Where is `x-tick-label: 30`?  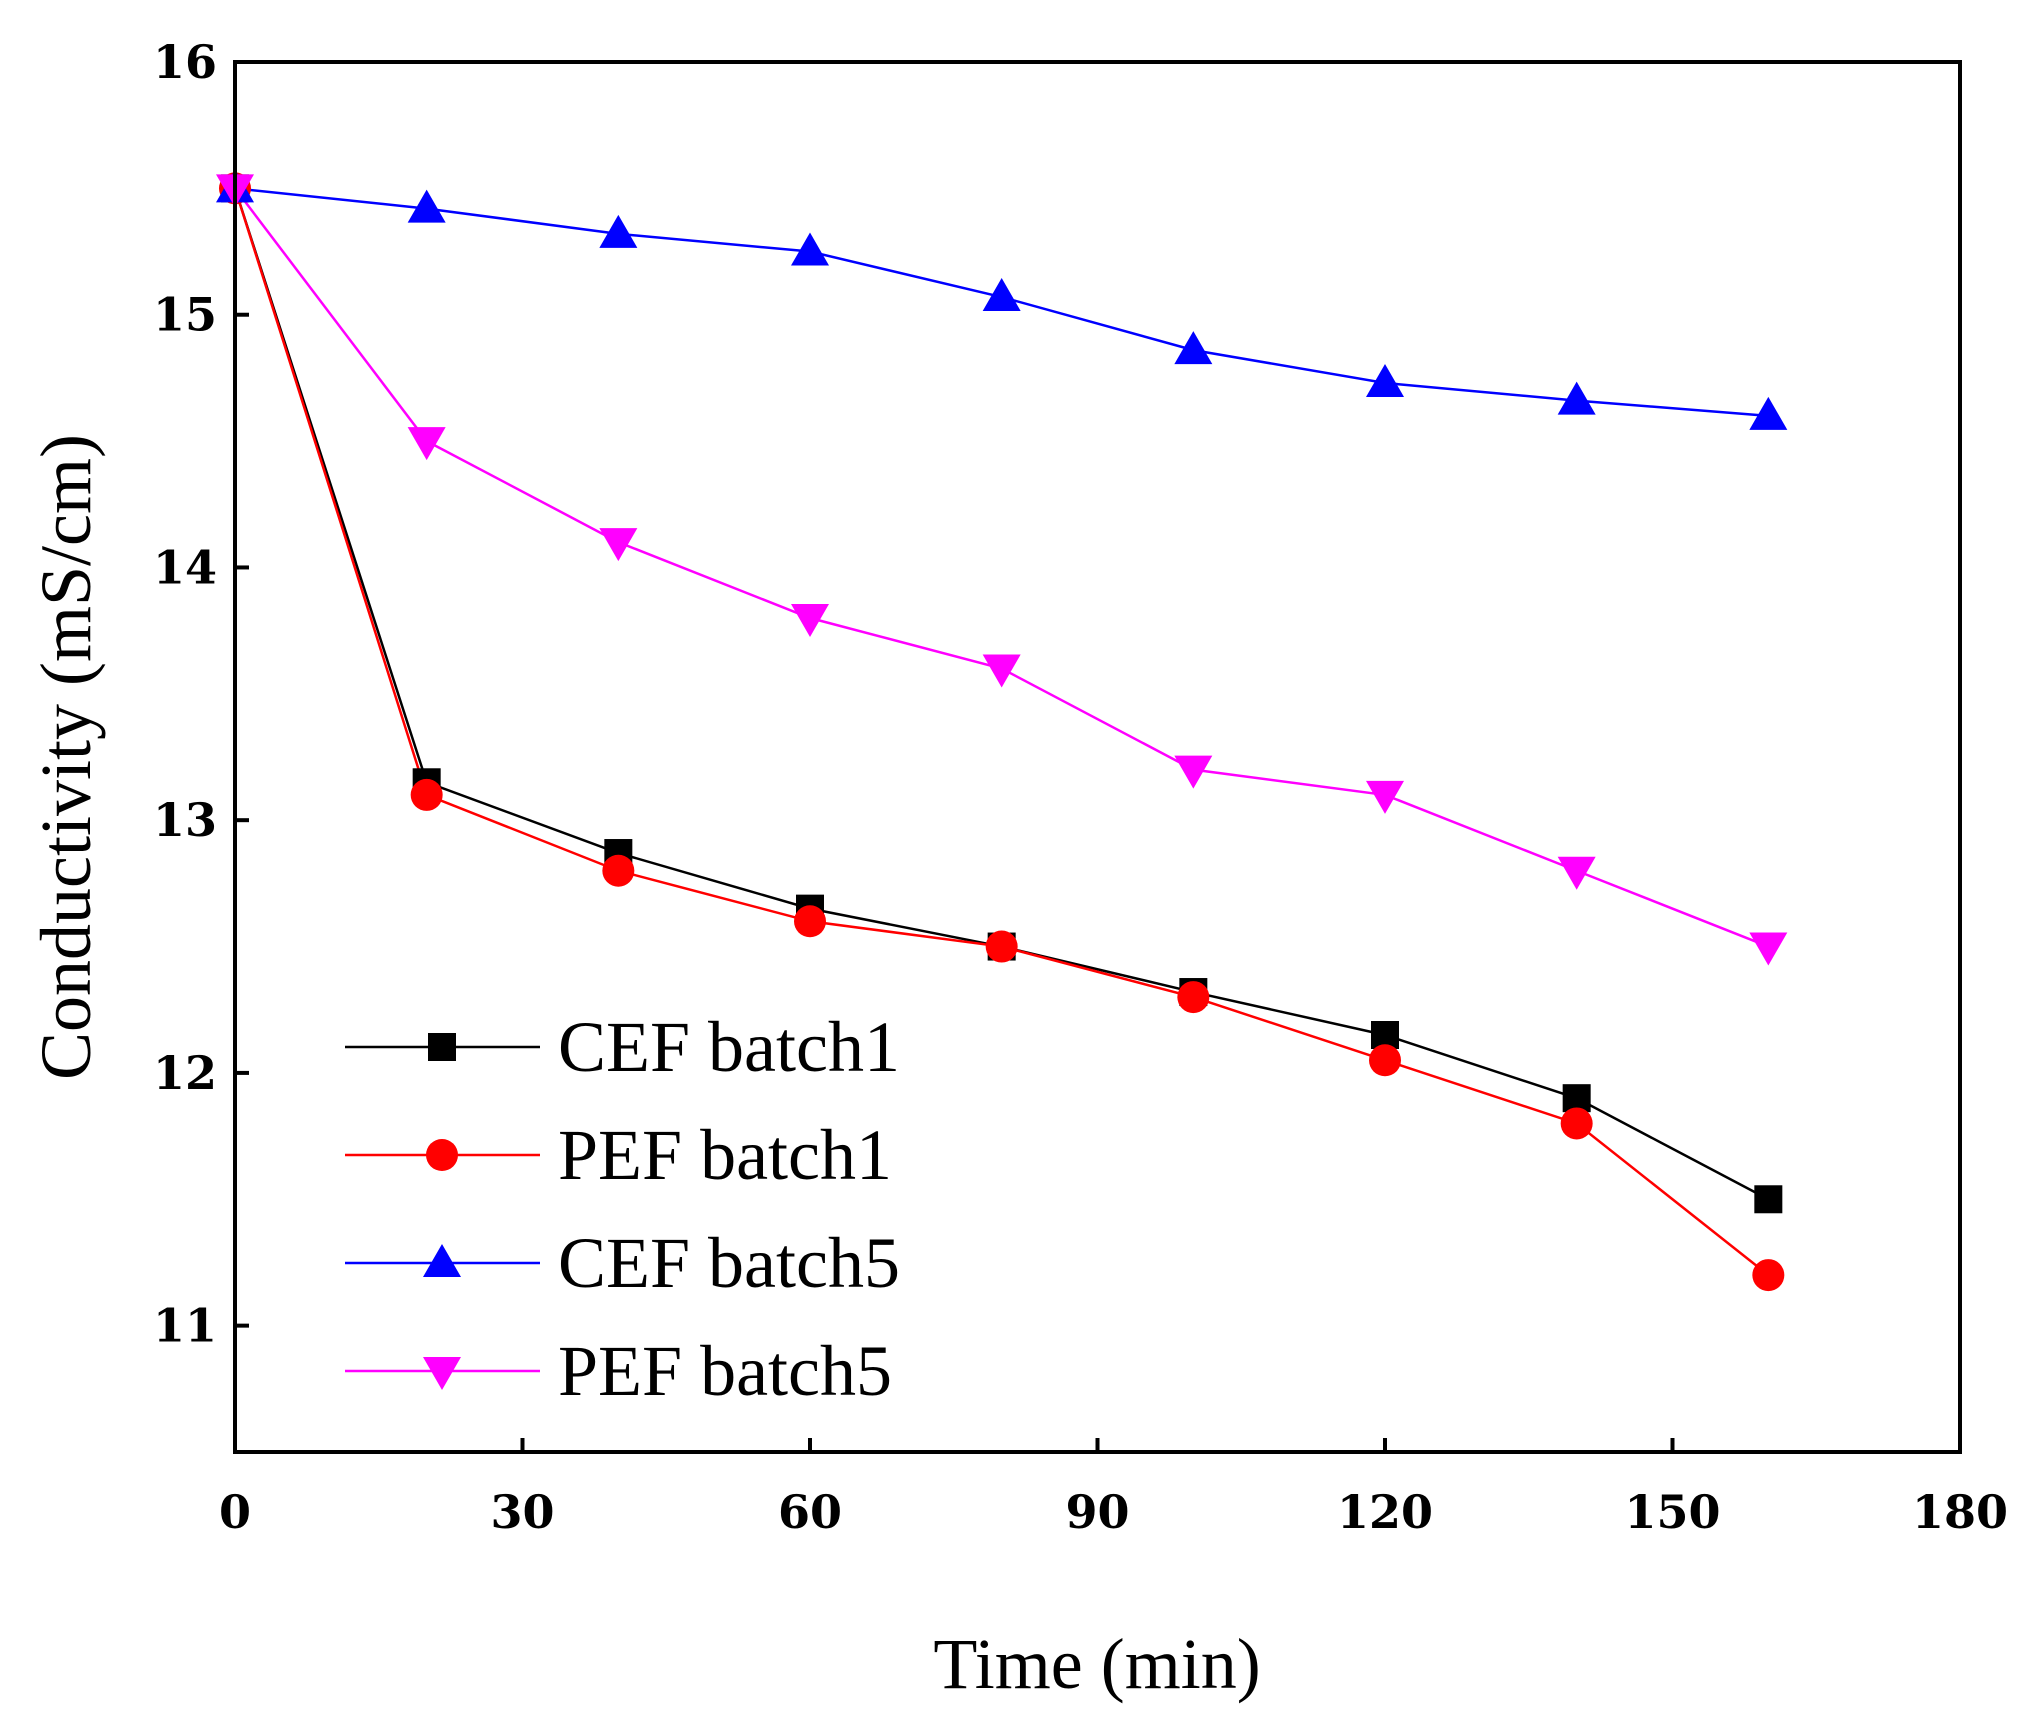
x-tick-label: 30 is located at coordinates (522, 1512).